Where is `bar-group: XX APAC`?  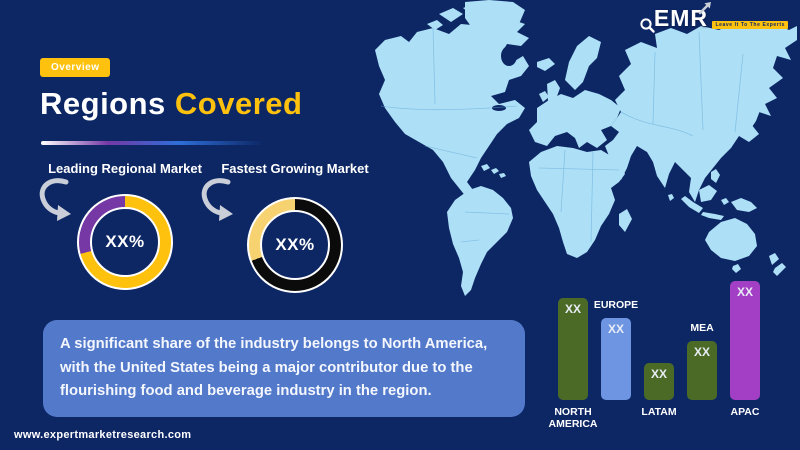
bar-group: XX APAC is located at coordinates (745, 343).